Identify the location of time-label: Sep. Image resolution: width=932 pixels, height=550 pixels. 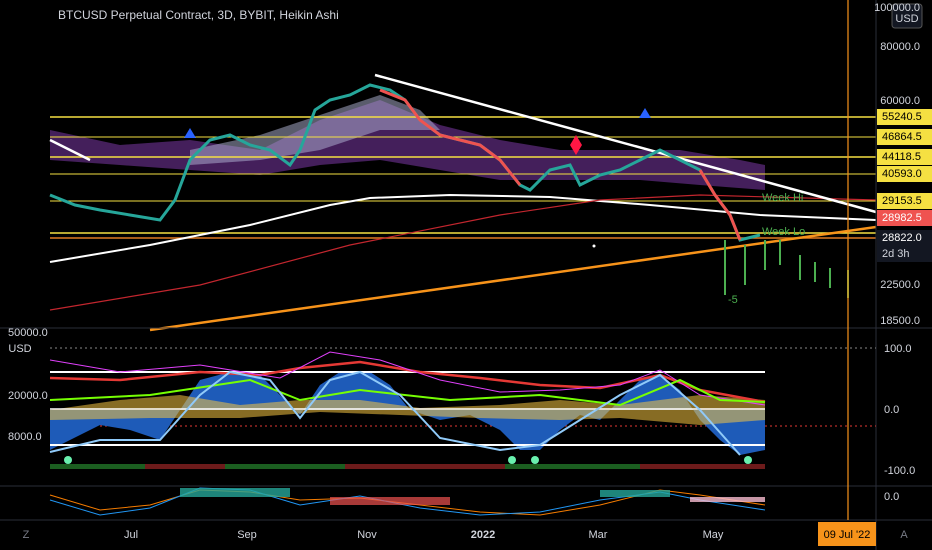
(247, 535).